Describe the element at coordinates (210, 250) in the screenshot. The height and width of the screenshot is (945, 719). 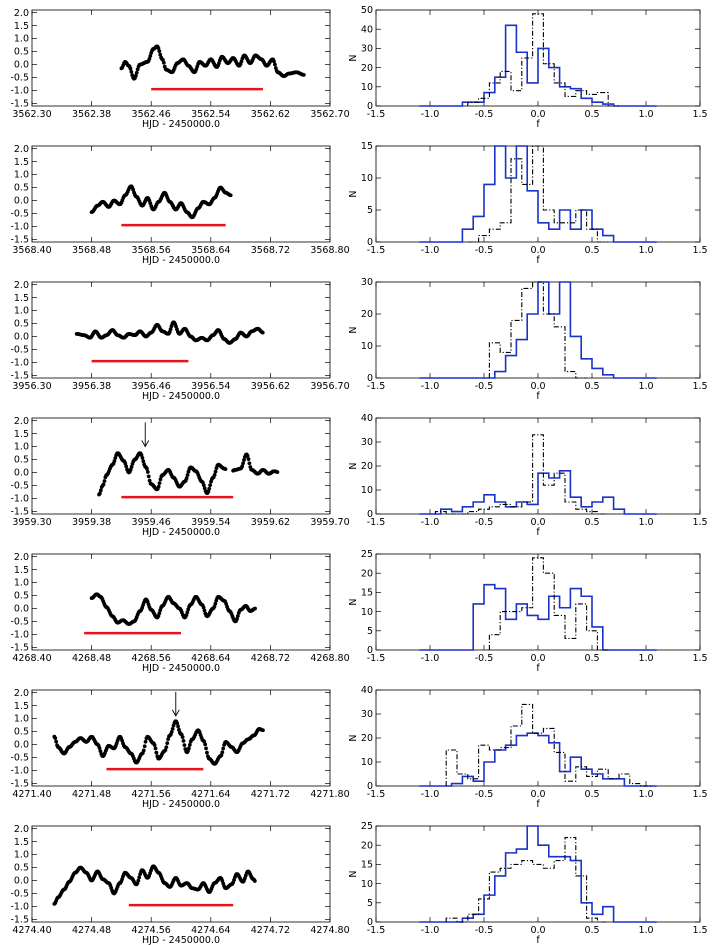
I see `x-tick-label: 3568.64` at that location.